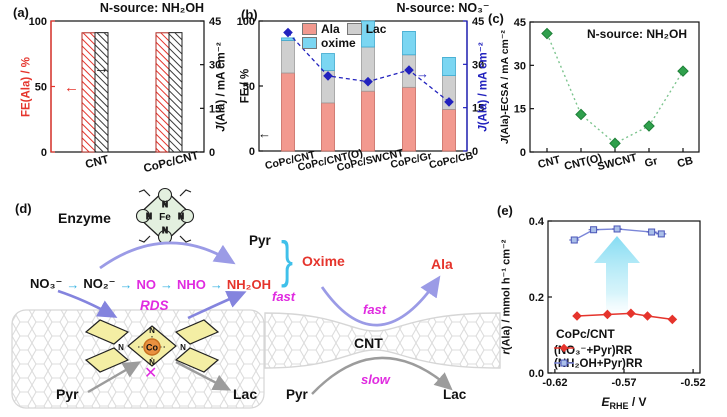 Image resolution: width=727 pixels, height=417 pixels. What do you see at coordinates (84, 218) in the screenshot?
I see `enzyme-label: Enzyme` at bounding box center [84, 218].